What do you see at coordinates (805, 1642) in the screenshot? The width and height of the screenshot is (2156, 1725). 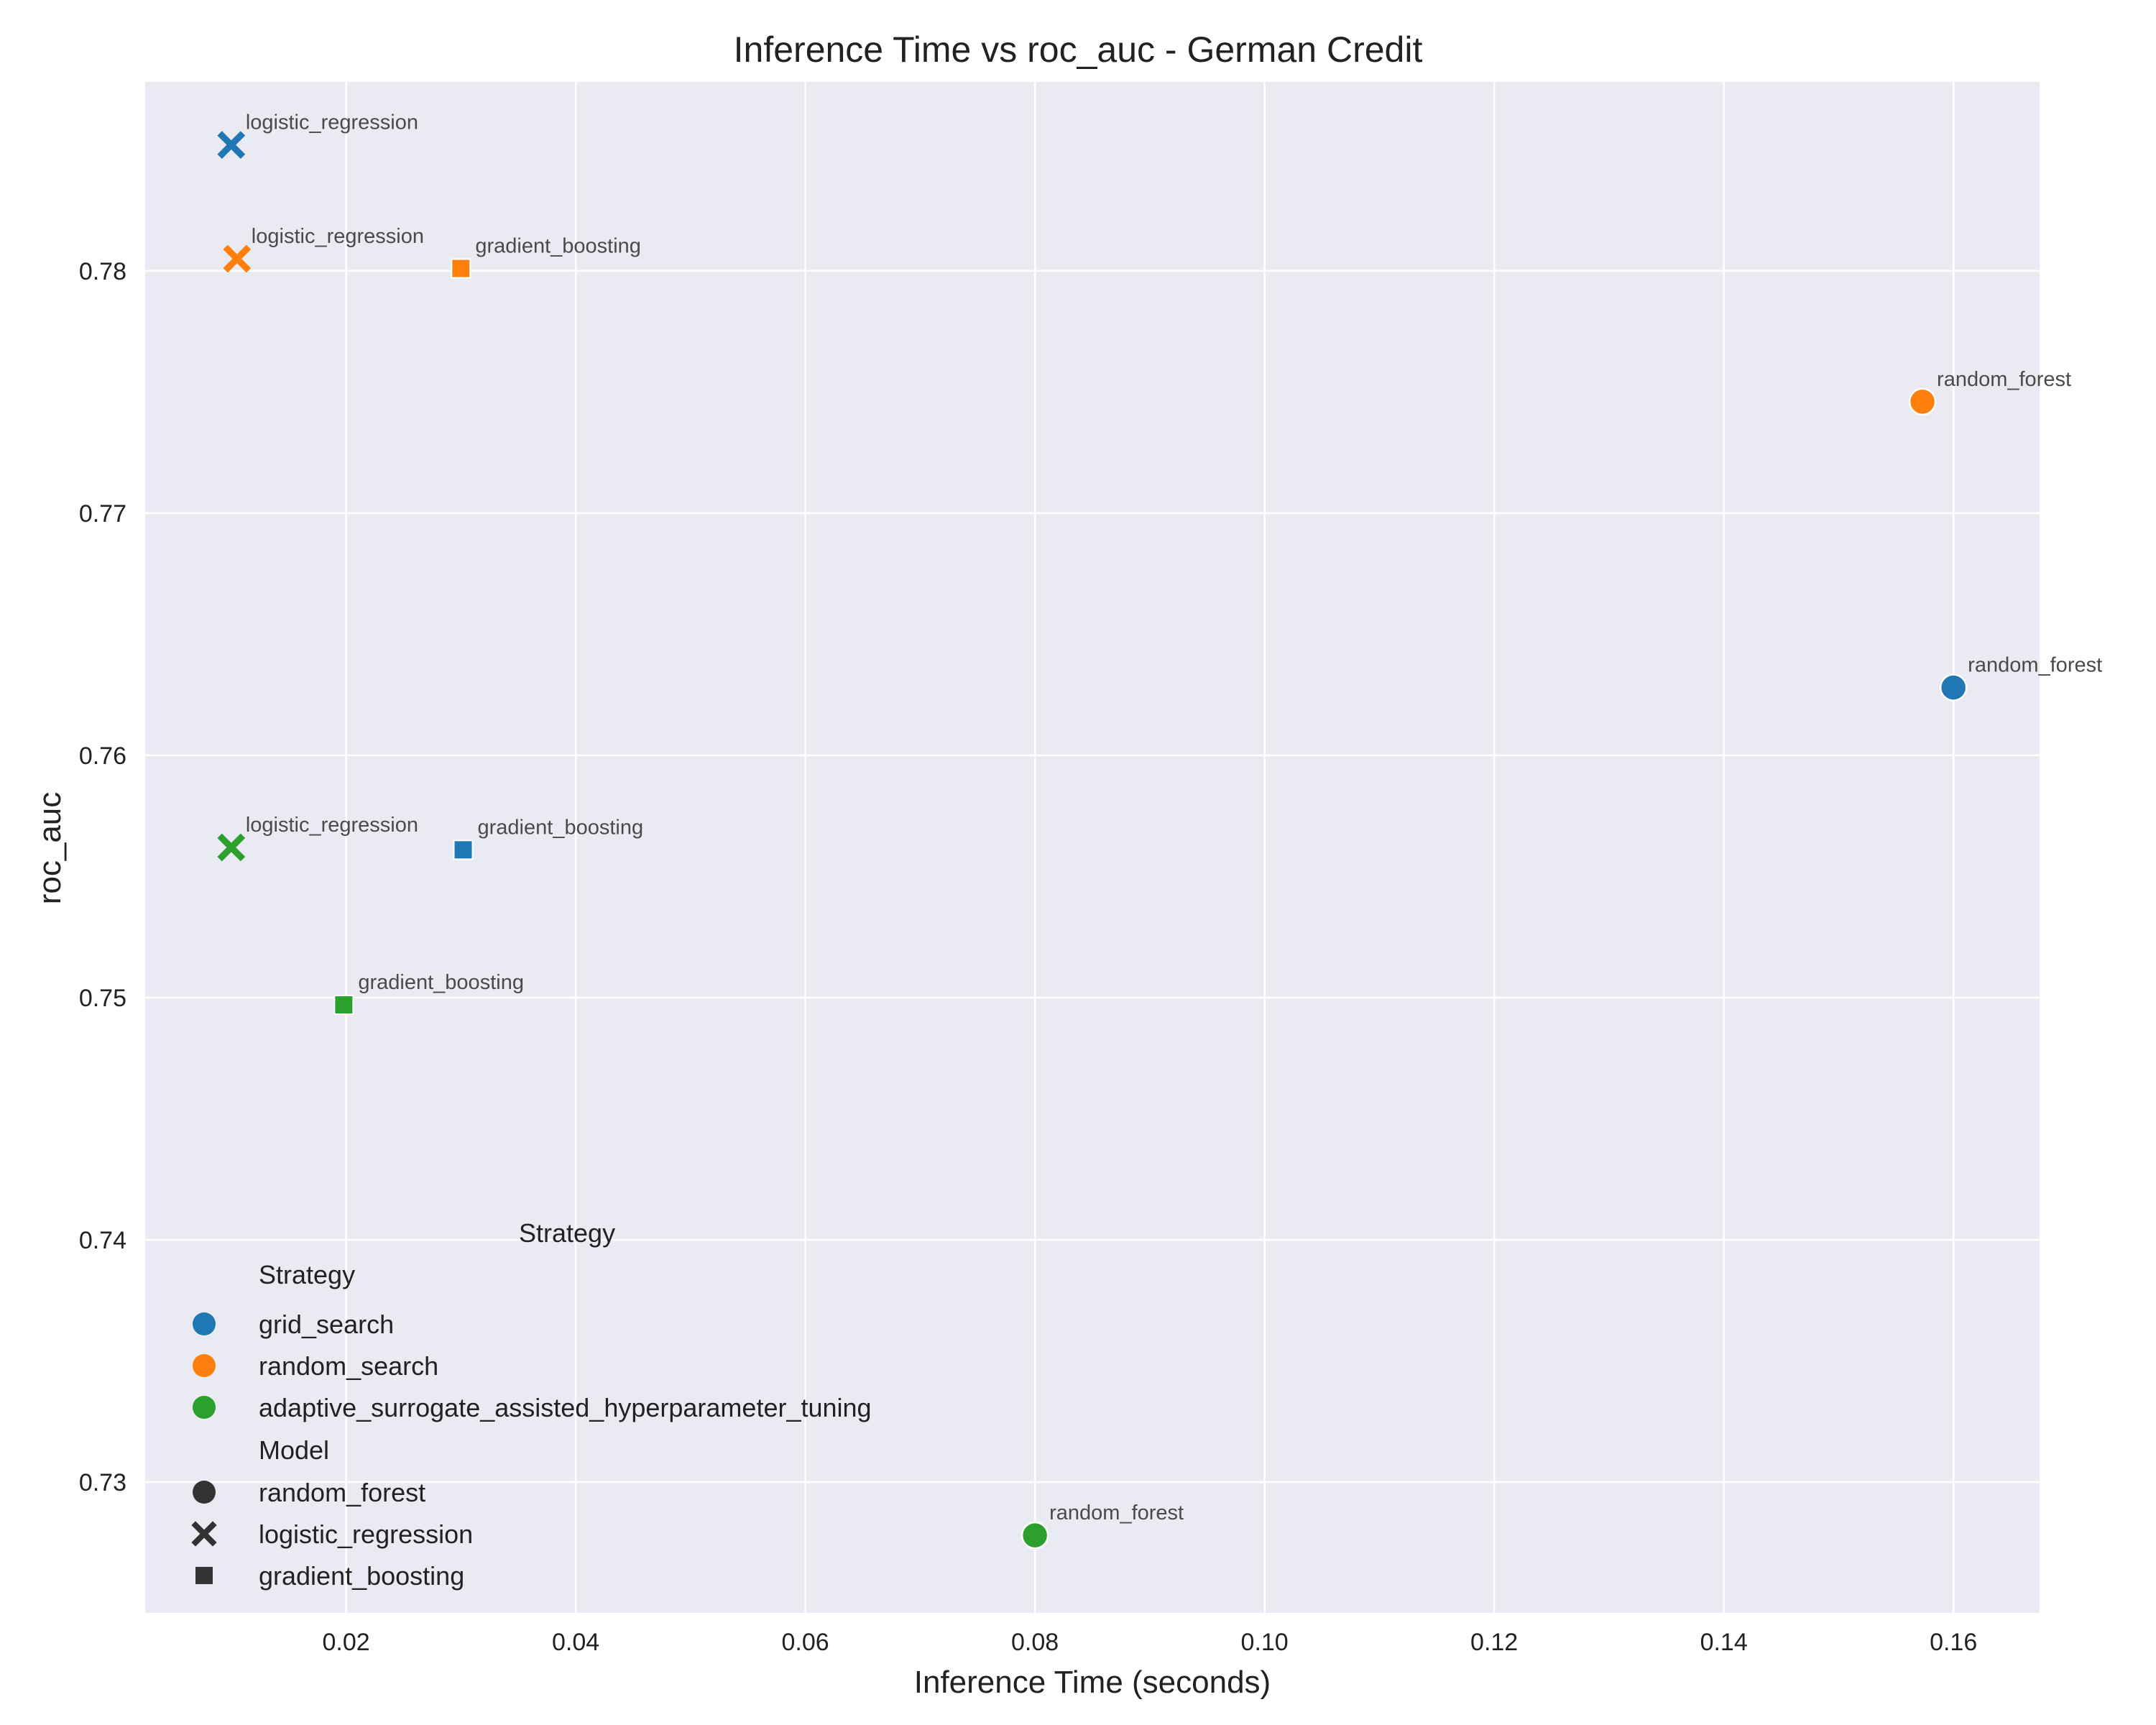 I see `x-tick-label: 0.06` at bounding box center [805, 1642].